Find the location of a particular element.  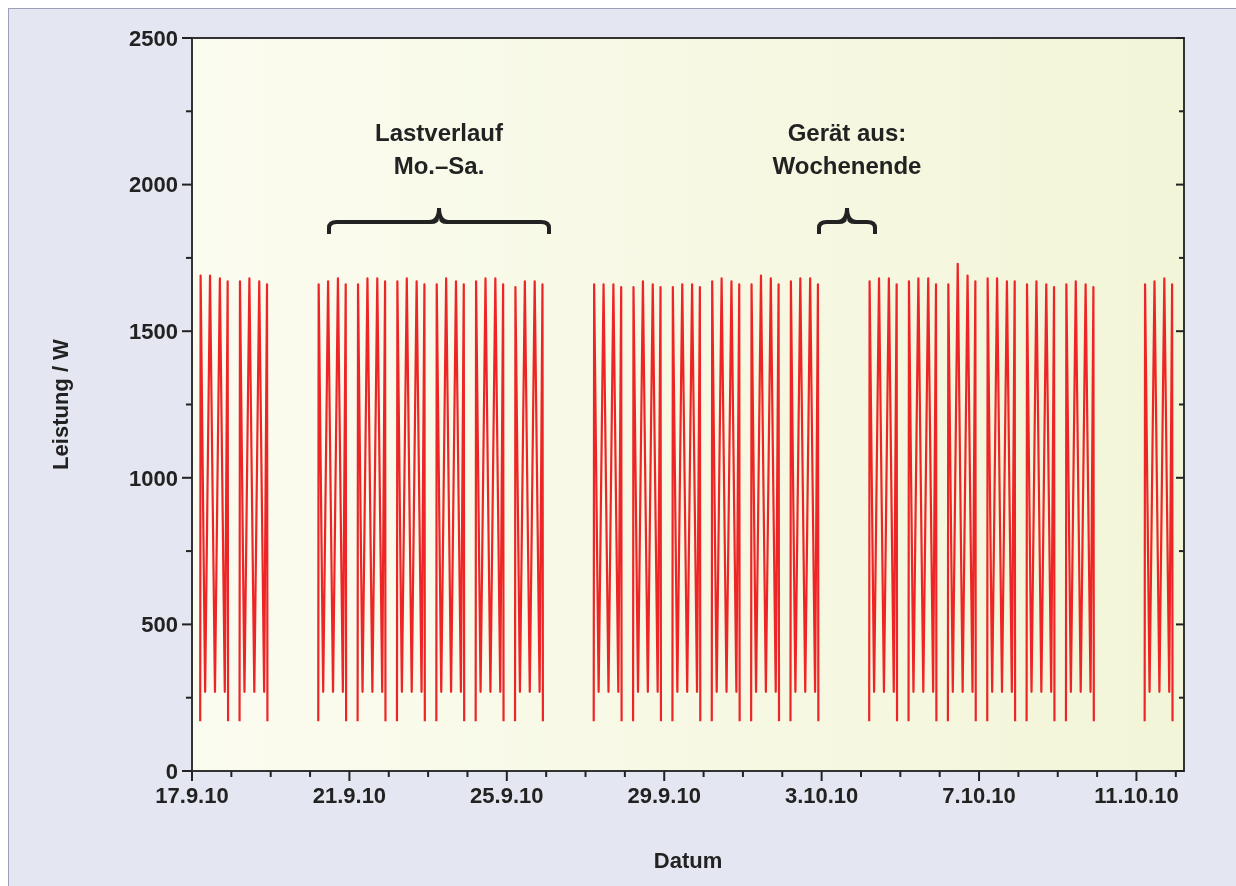

annotation: Lastverlauf Mo.–Sa. is located at coordinates (439, 149).